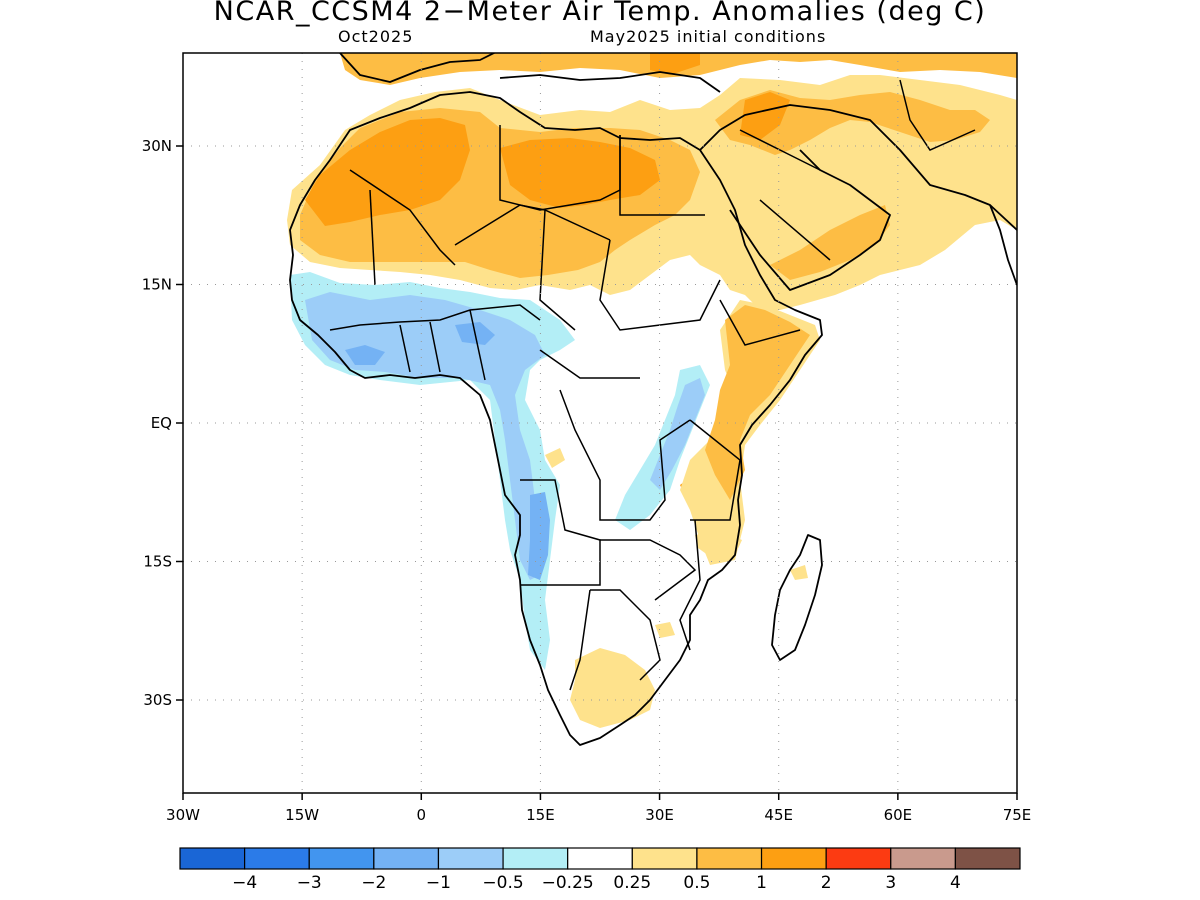 The image size is (1200, 900). Describe the element at coordinates (183, 815) in the screenshot. I see `lon-tick-label: 30W` at that location.